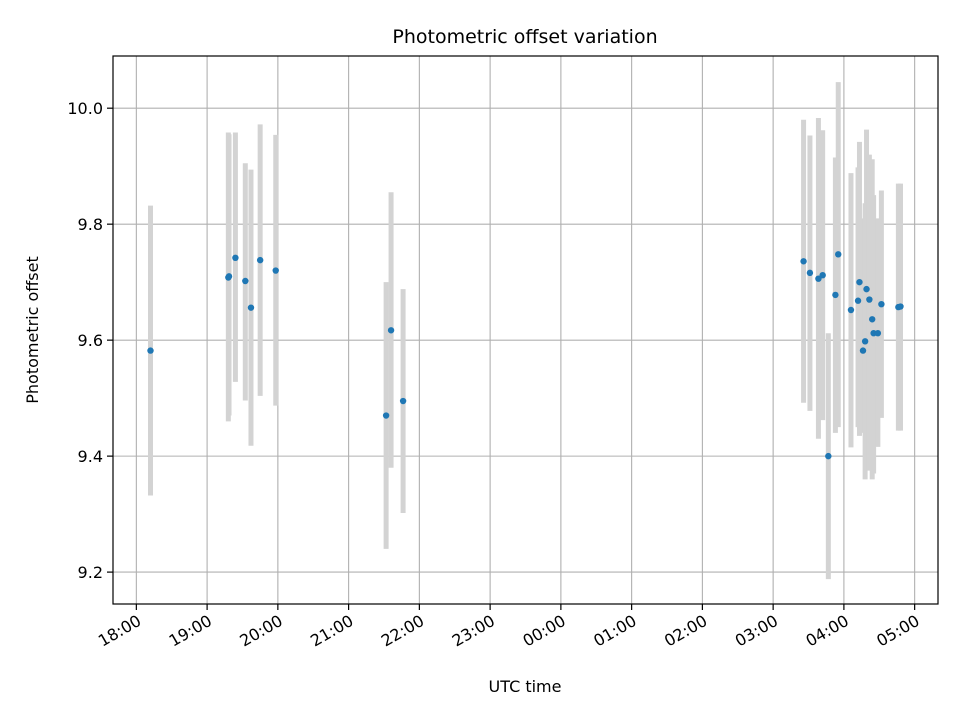 The image size is (960, 720). What do you see at coordinates (524, 37) in the screenshot?
I see `chart-title: Photometric offset variation` at bounding box center [524, 37].